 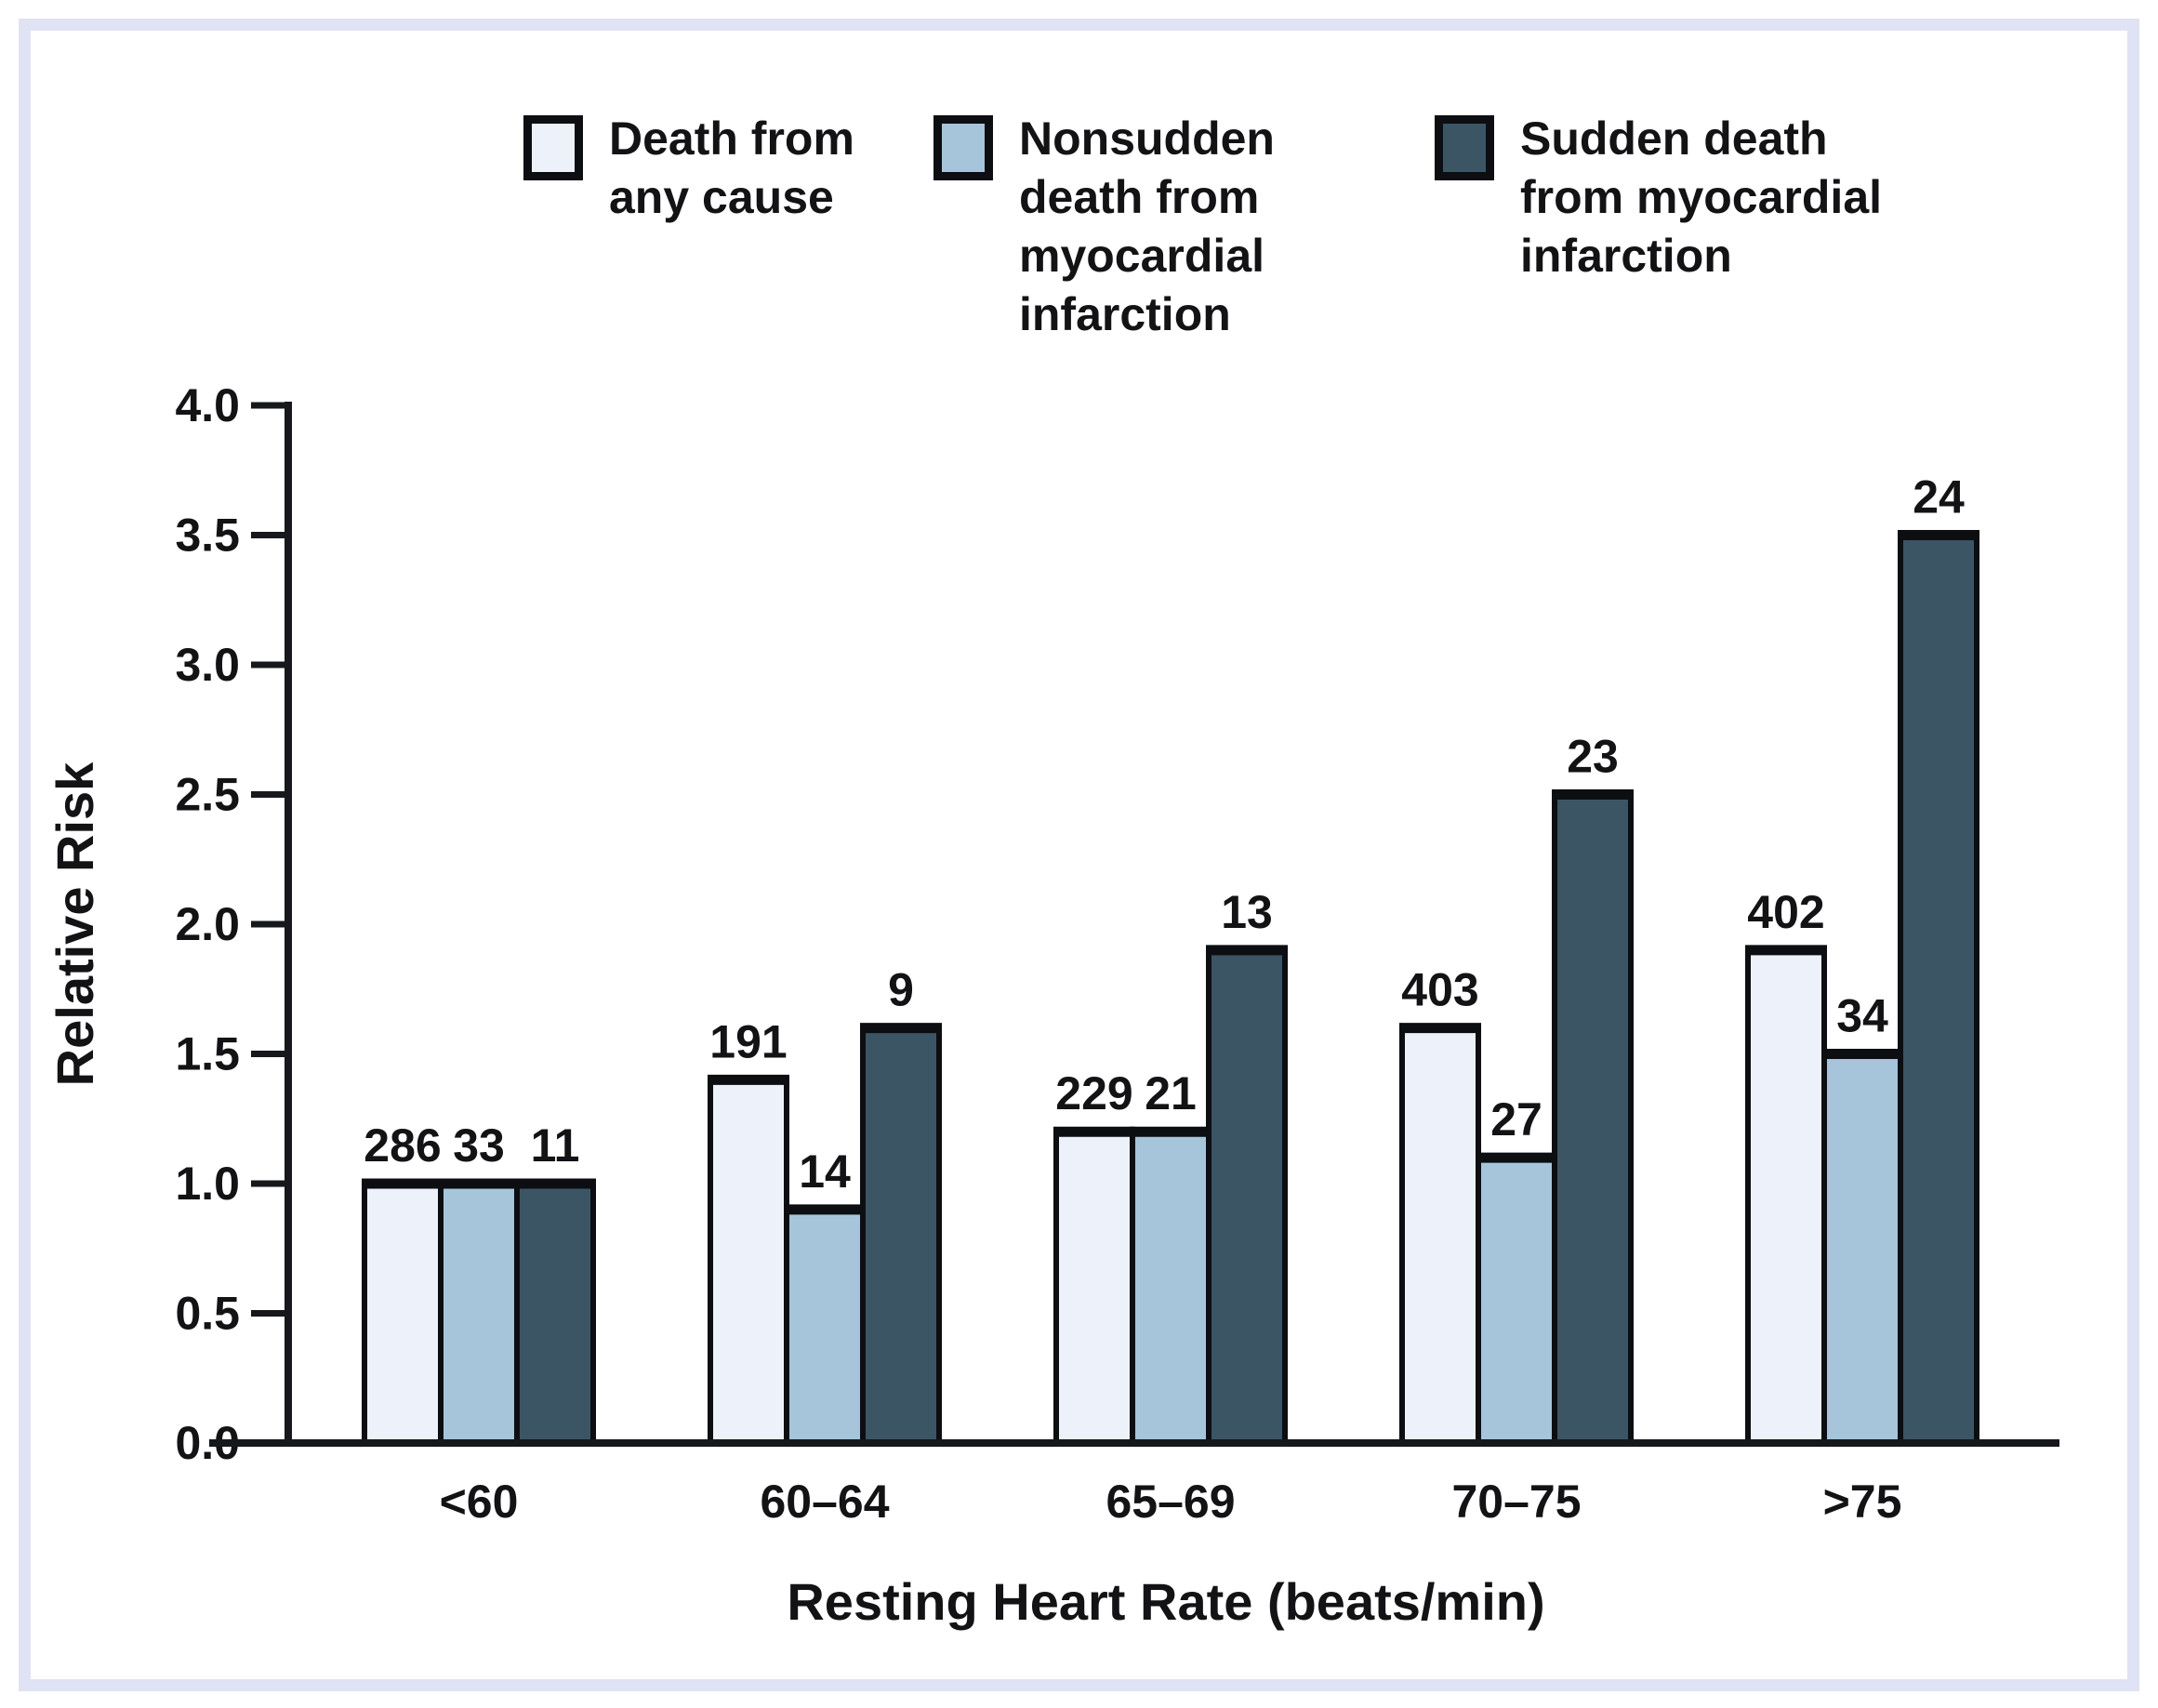 I want to click on x-tick-label: <60, so click(x=480, y=1502).